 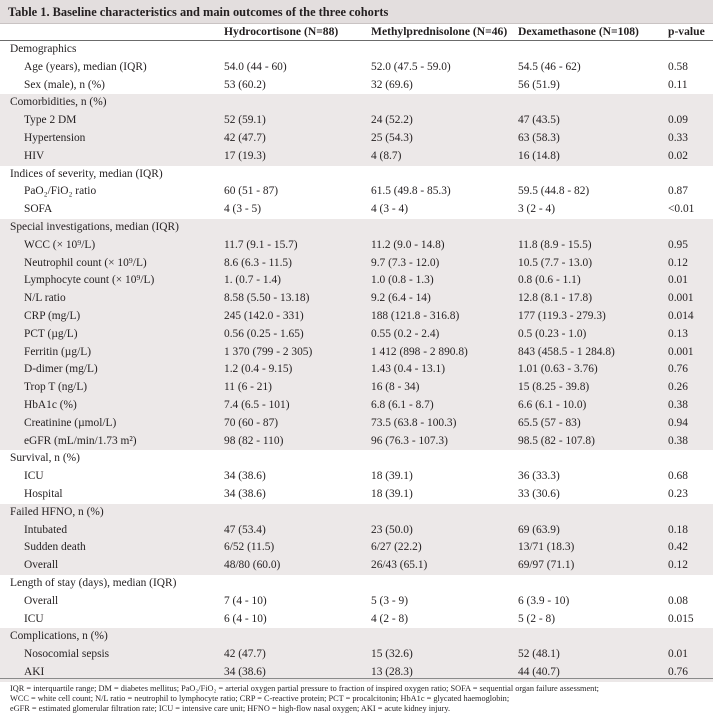 I want to click on dexamethasone-value: 33 (30.6), so click(x=539, y=494).